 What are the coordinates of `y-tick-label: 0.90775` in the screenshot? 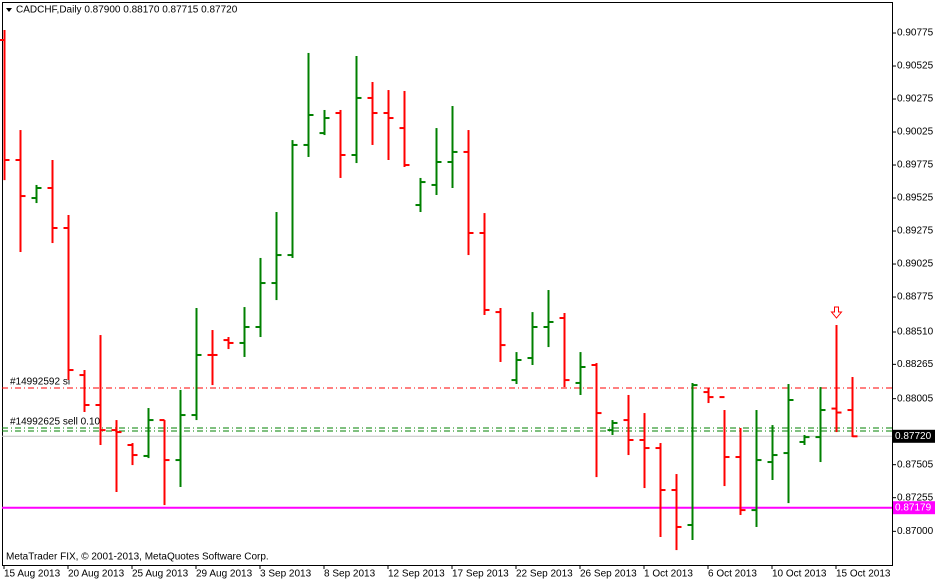 It's located at (915, 33).